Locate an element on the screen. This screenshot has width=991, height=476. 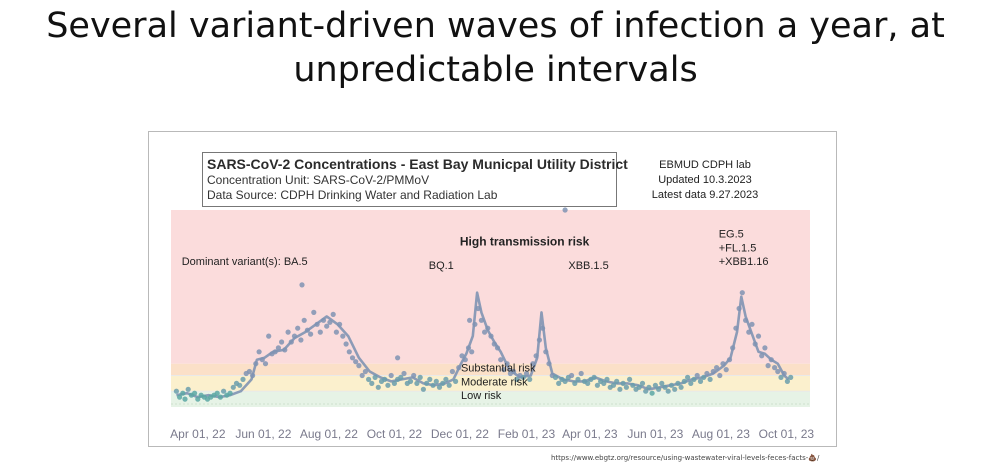
info-box-unit: Concentration Unit: SARS-CoV-2/PMMoV is located at coordinates (318, 180).